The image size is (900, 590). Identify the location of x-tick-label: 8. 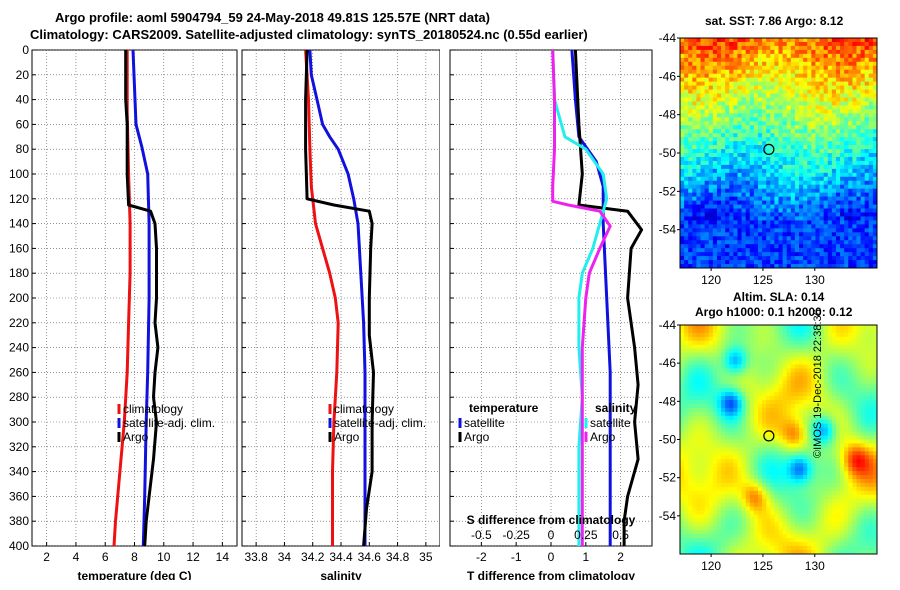
(134, 557).